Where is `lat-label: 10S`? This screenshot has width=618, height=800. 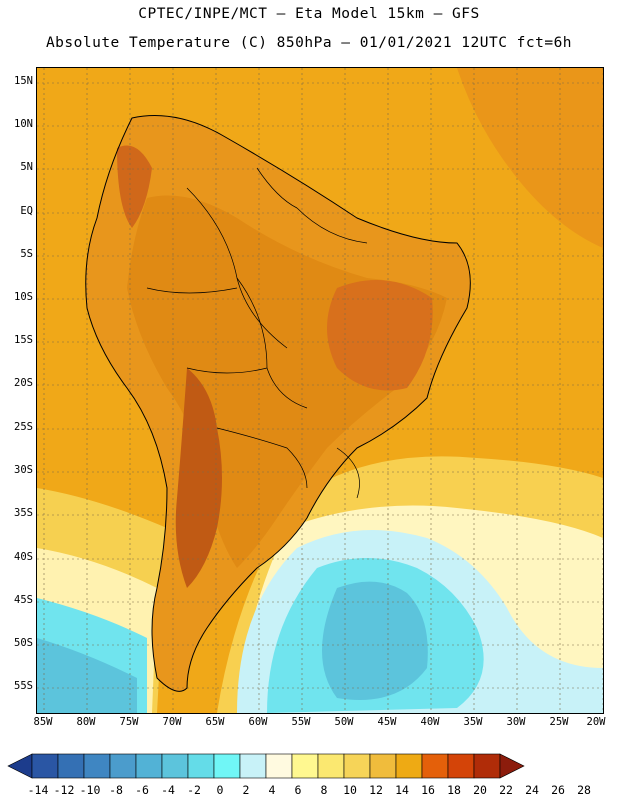 lat-label: 10S is located at coordinates (23, 297).